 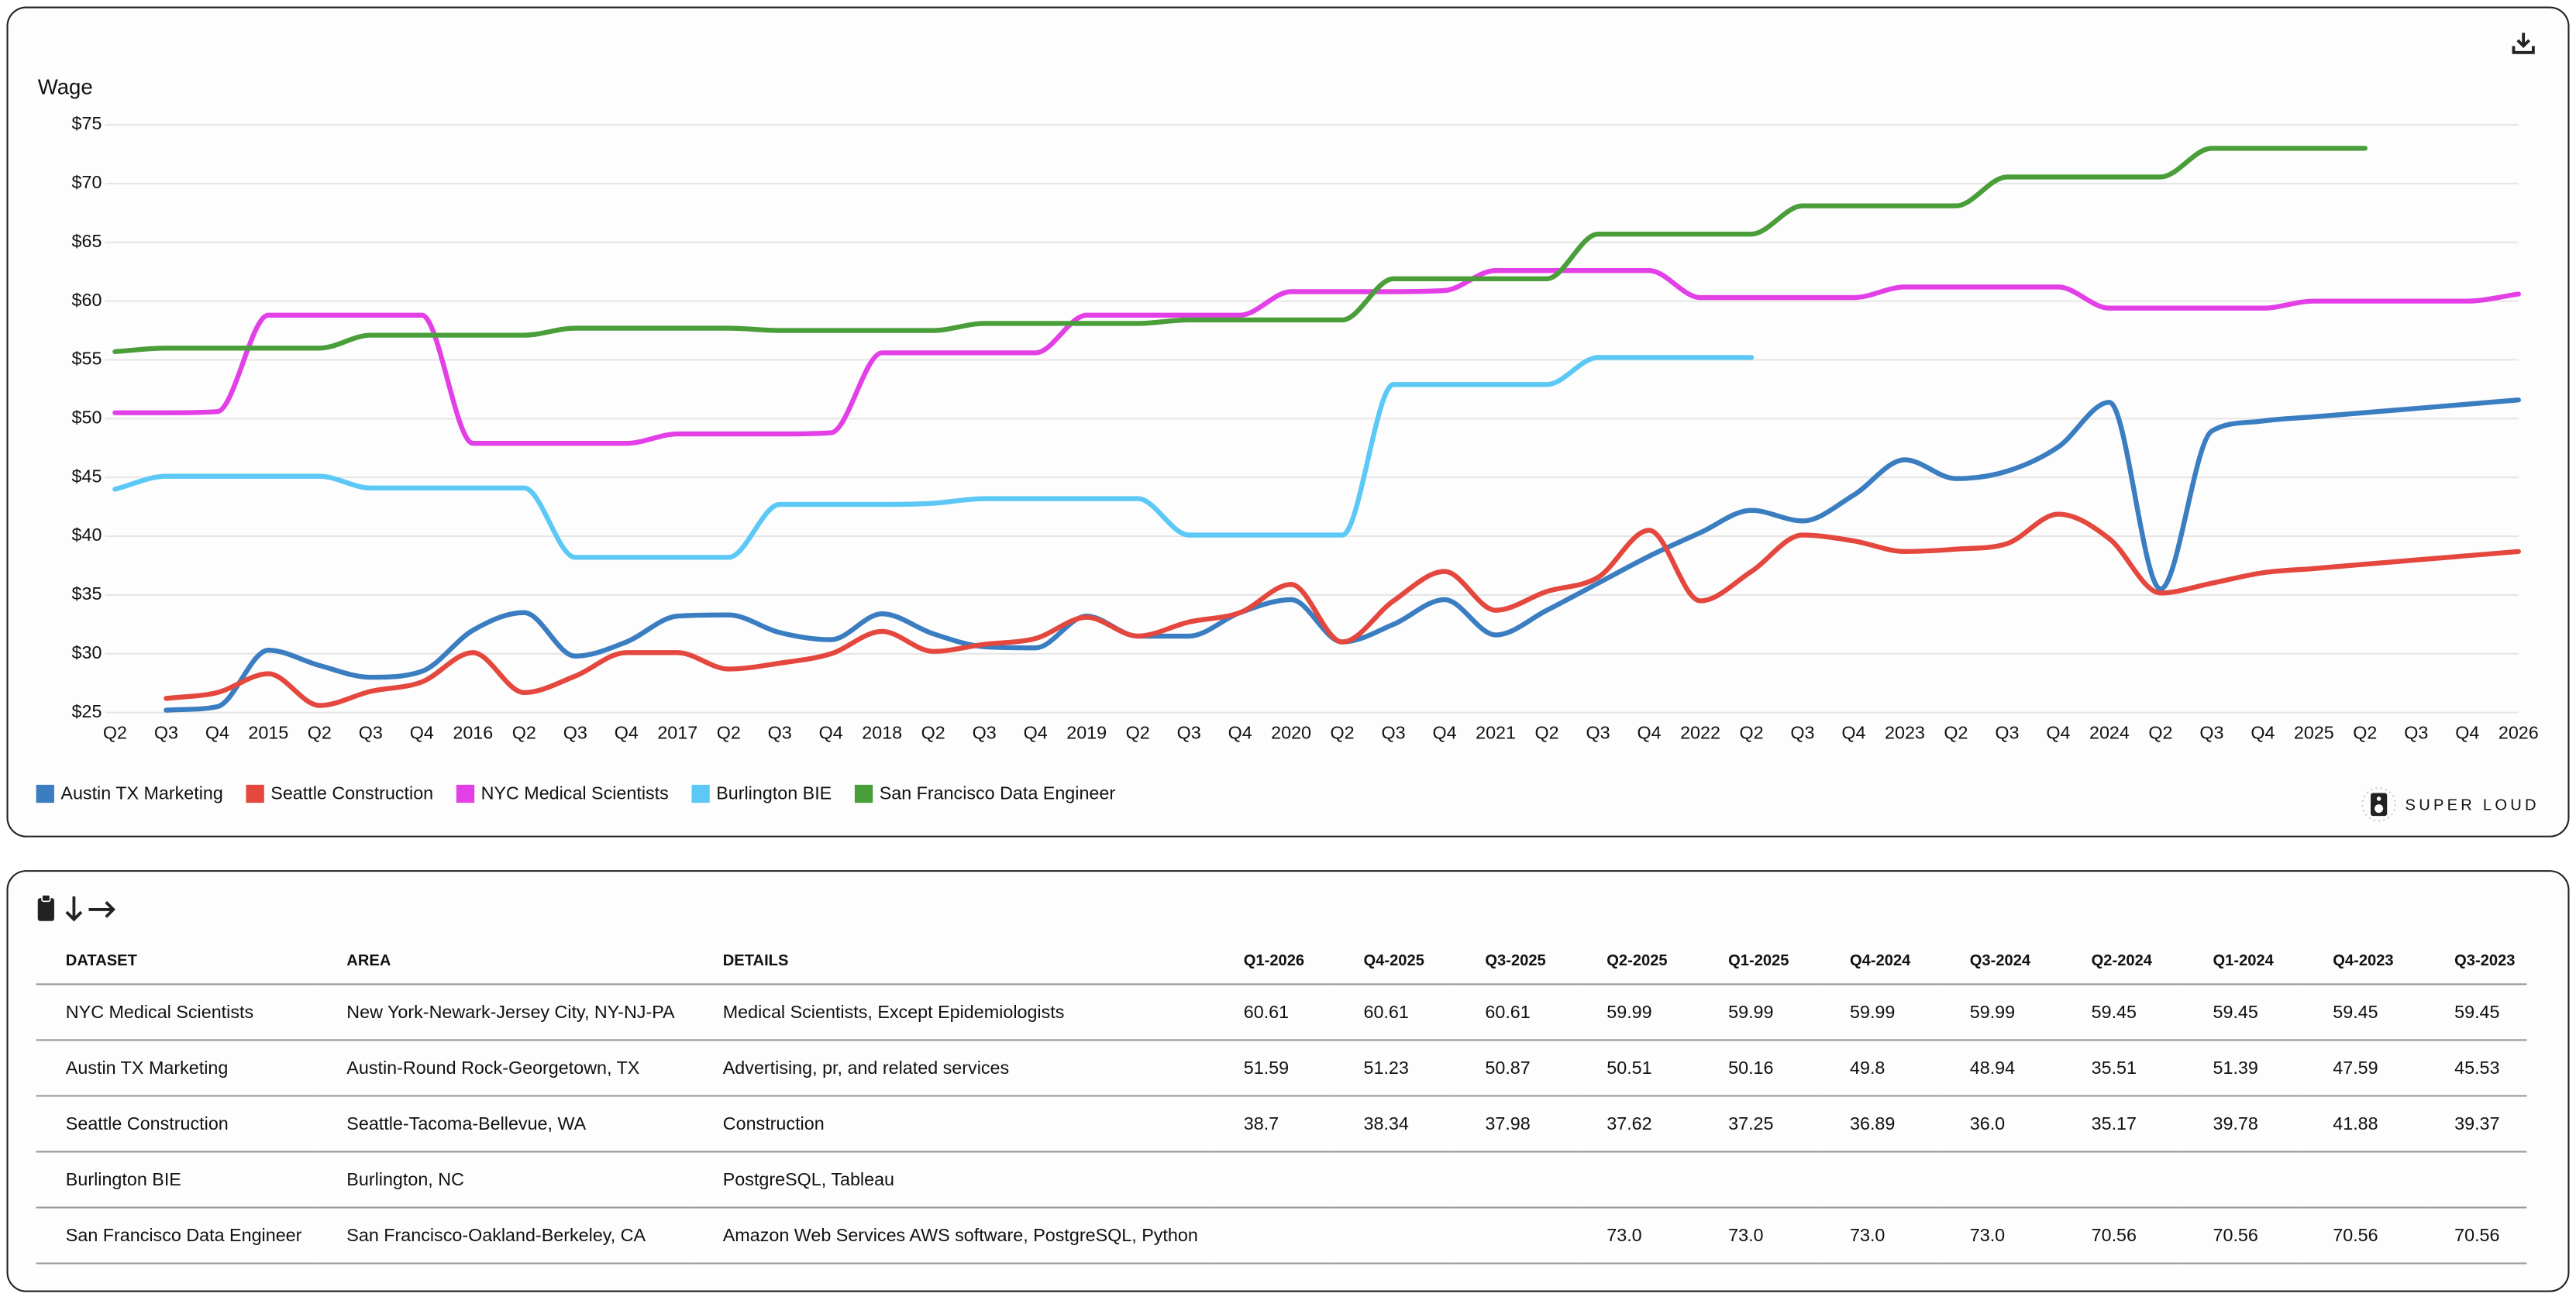 What do you see at coordinates (2243, 962) in the screenshot?
I see `column-header: Q1-2024` at bounding box center [2243, 962].